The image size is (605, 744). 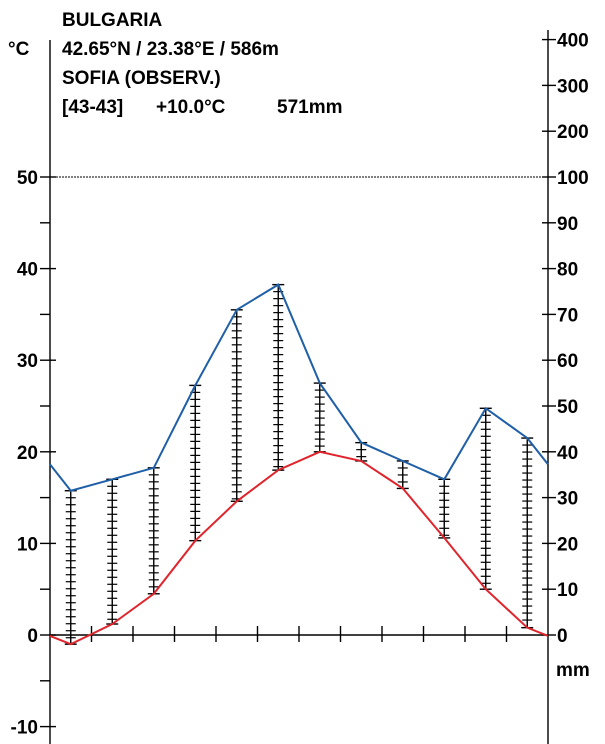 I want to click on temperature-tick-label: 40, so click(x=27, y=270).